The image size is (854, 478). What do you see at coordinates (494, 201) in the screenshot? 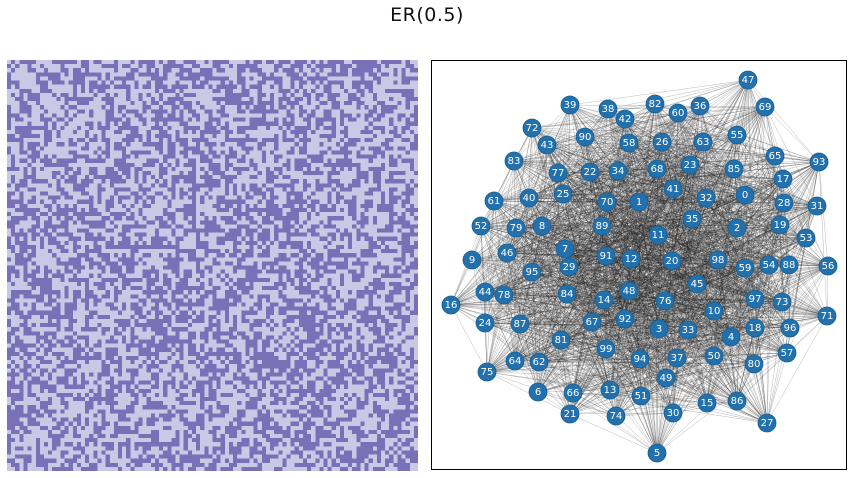
I see `graph-node-label: 61` at bounding box center [494, 201].